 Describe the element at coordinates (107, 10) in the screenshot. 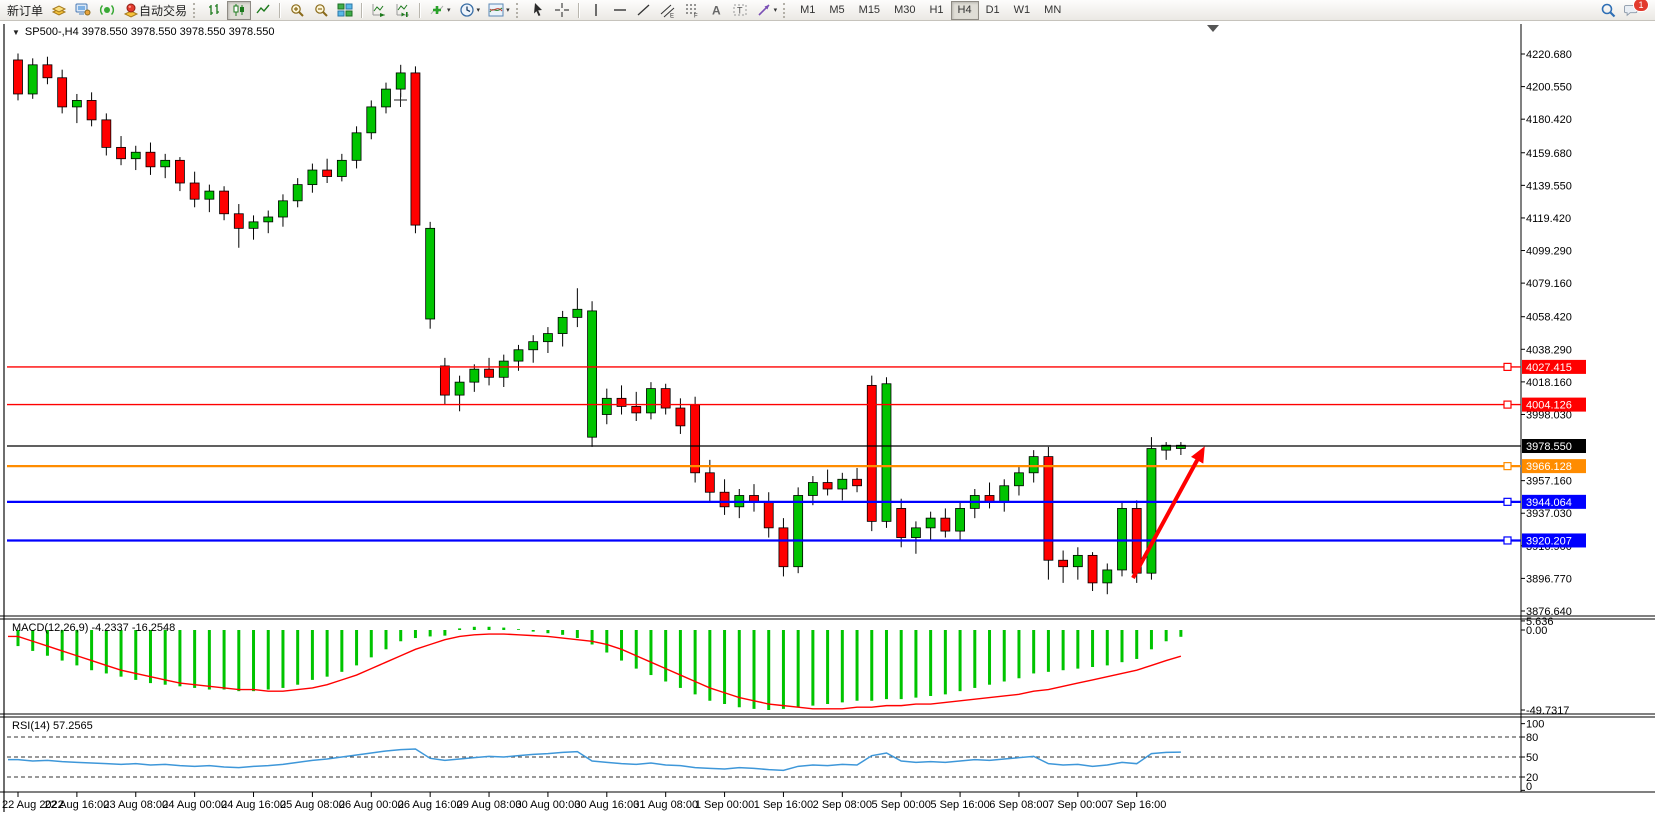

I see `signals-button` at that location.